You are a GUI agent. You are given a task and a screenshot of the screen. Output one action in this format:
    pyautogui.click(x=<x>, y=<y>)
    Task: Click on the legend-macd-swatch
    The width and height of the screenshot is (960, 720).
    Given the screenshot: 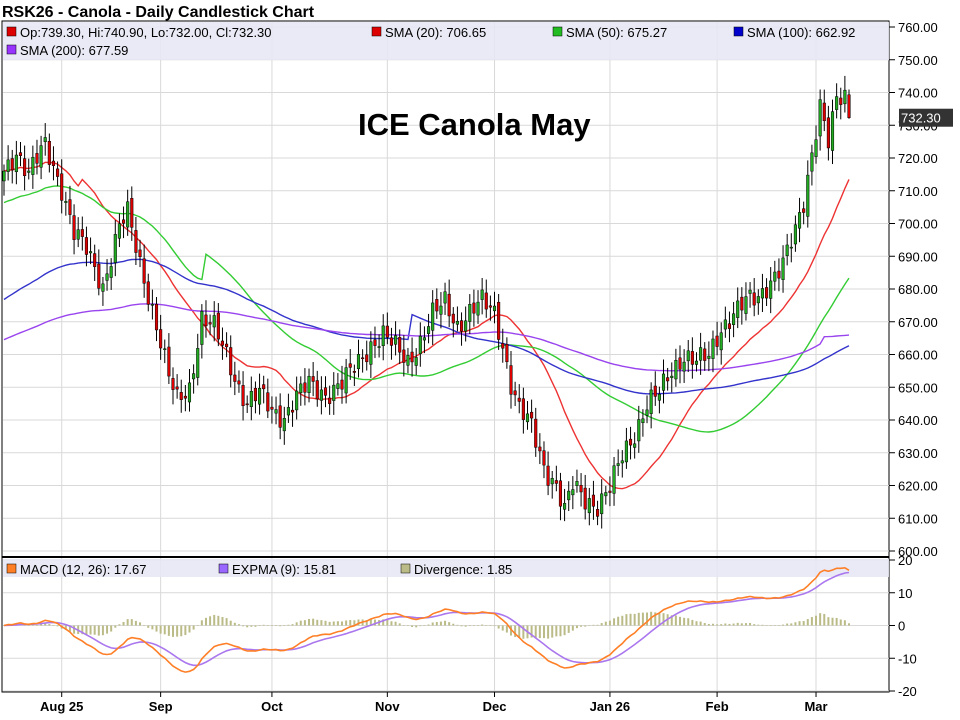 What is the action you would take?
    pyautogui.click(x=11, y=568)
    